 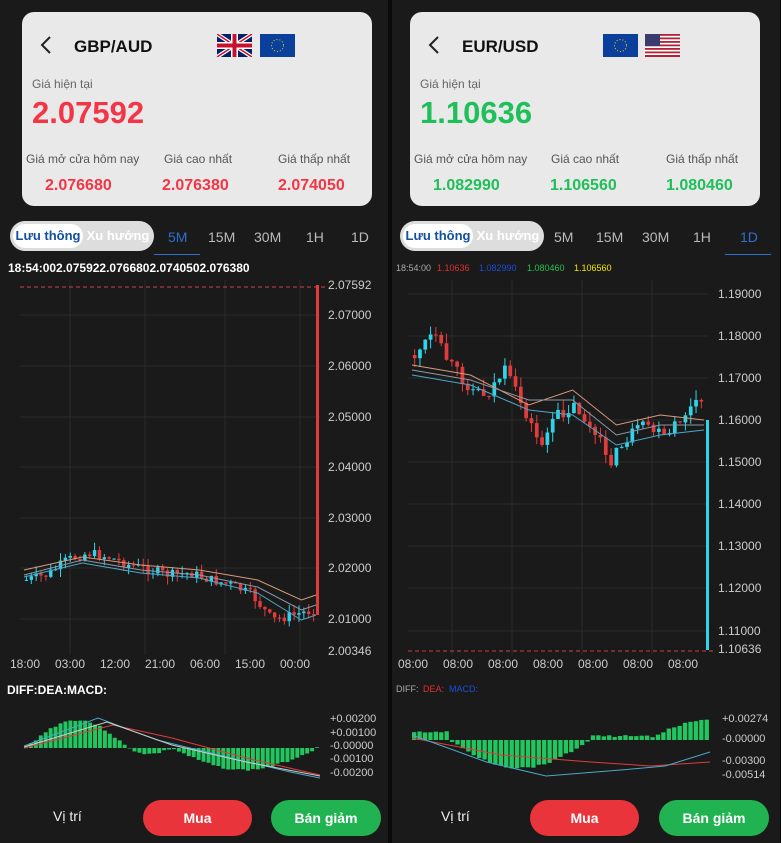 What do you see at coordinates (740, 546) in the screenshot?
I see `y-axis-tick: 1.13000` at bounding box center [740, 546].